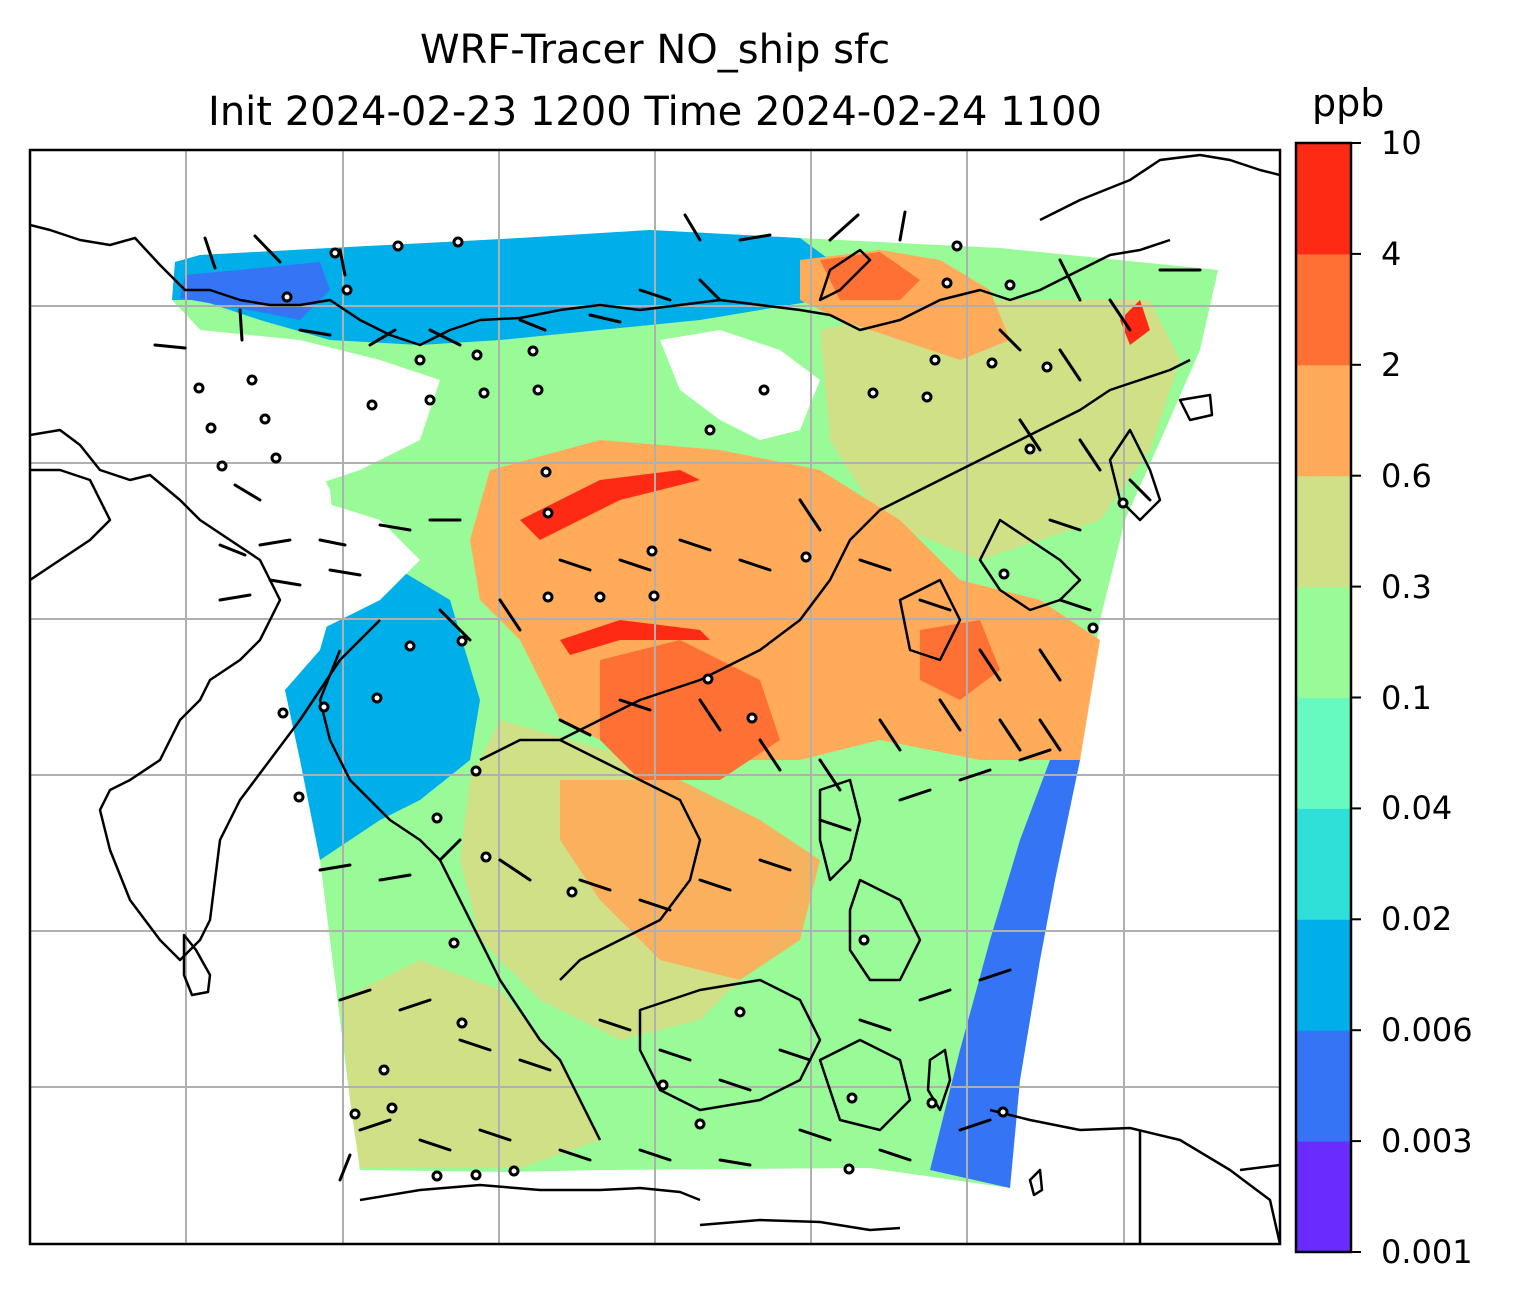 This screenshot has width=1528, height=1306. Describe the element at coordinates (740, 385) in the screenshot. I see `field-gap-mongolia` at that location.